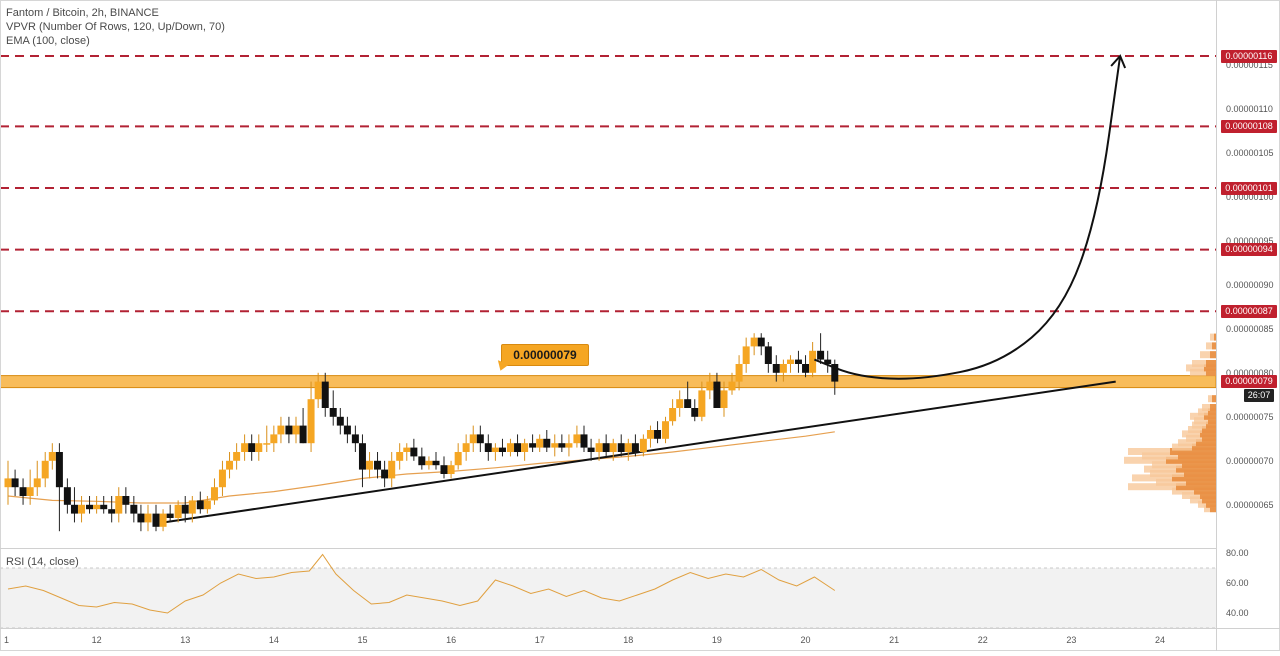  Describe the element at coordinates (82, 13) in the screenshot. I see `symbol-title: Fantom / Bitcoin, 2h, BINANCE` at that location.